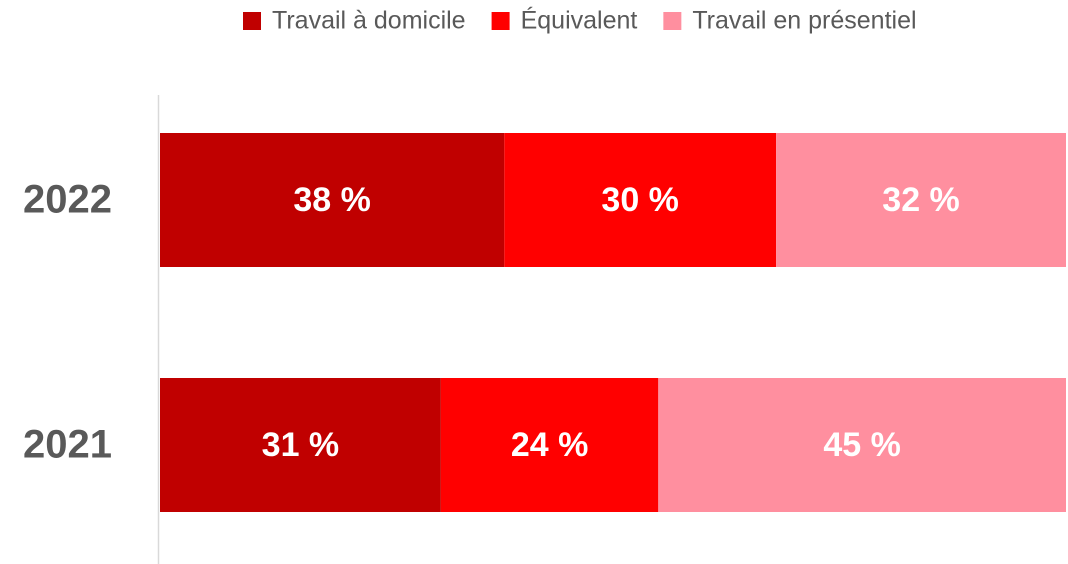 The image size is (1068, 564). What do you see at coordinates (369, 21) in the screenshot?
I see `legend-label: Travail à domicile` at bounding box center [369, 21].